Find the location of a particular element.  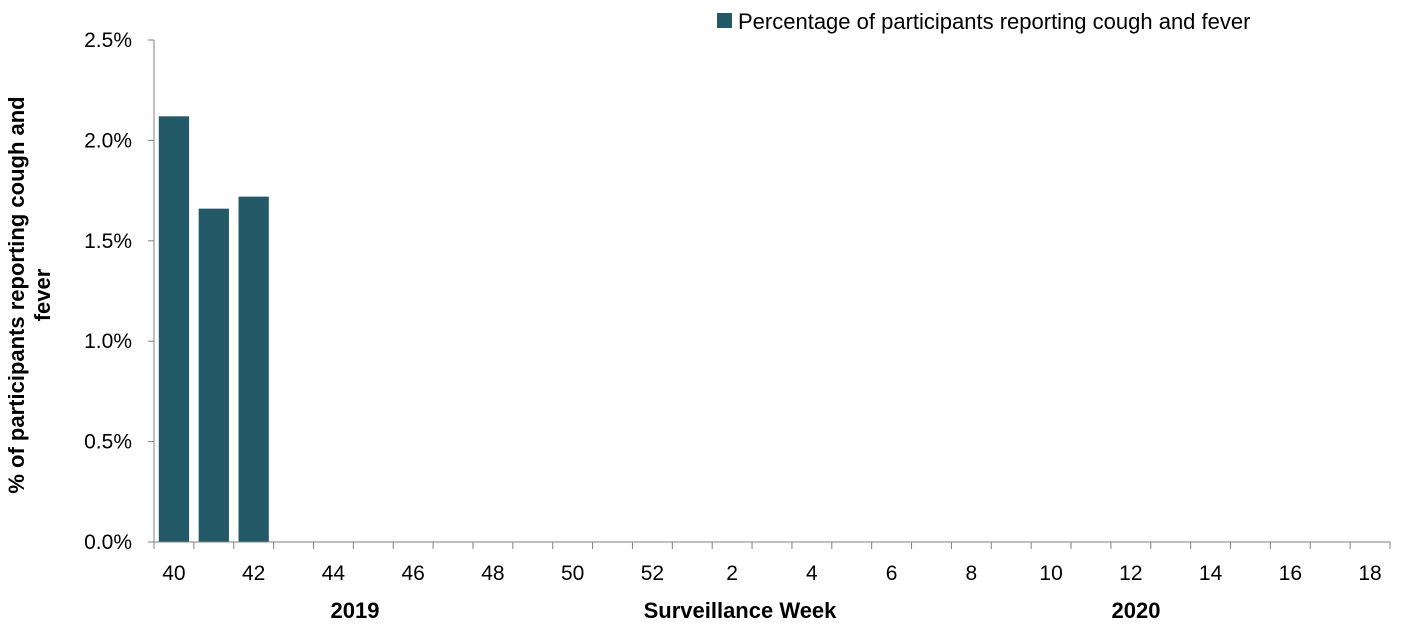

x-tick-label: 14 is located at coordinates (1211, 573).